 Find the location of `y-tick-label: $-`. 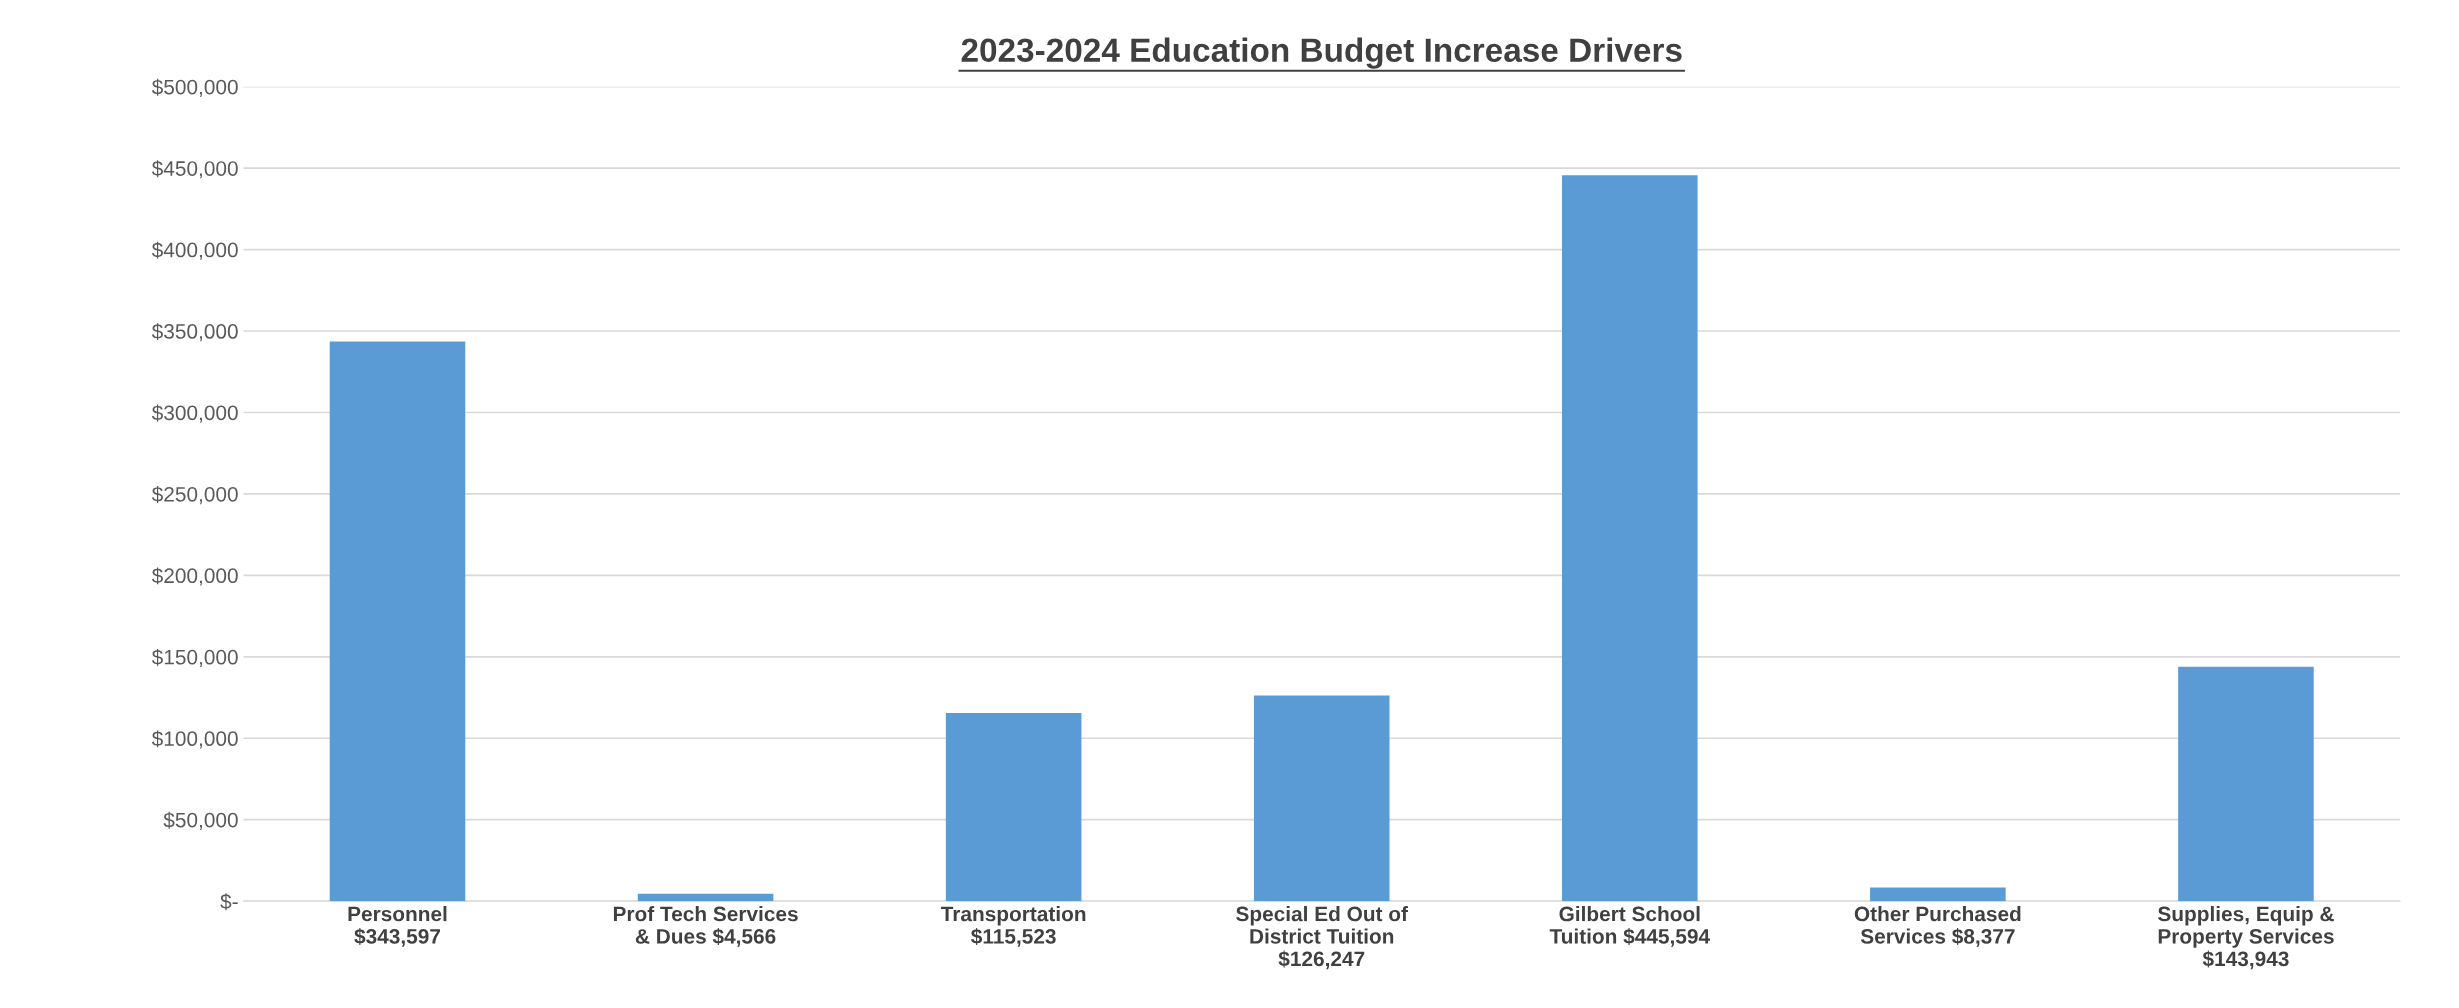

y-tick-label: $- is located at coordinates (229, 902).